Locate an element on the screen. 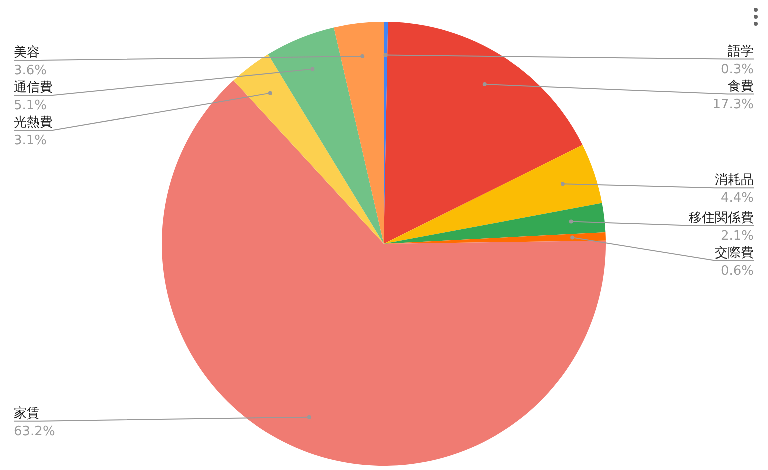 The width and height of the screenshot is (768, 470). data-label: 17.3% is located at coordinates (733, 104).